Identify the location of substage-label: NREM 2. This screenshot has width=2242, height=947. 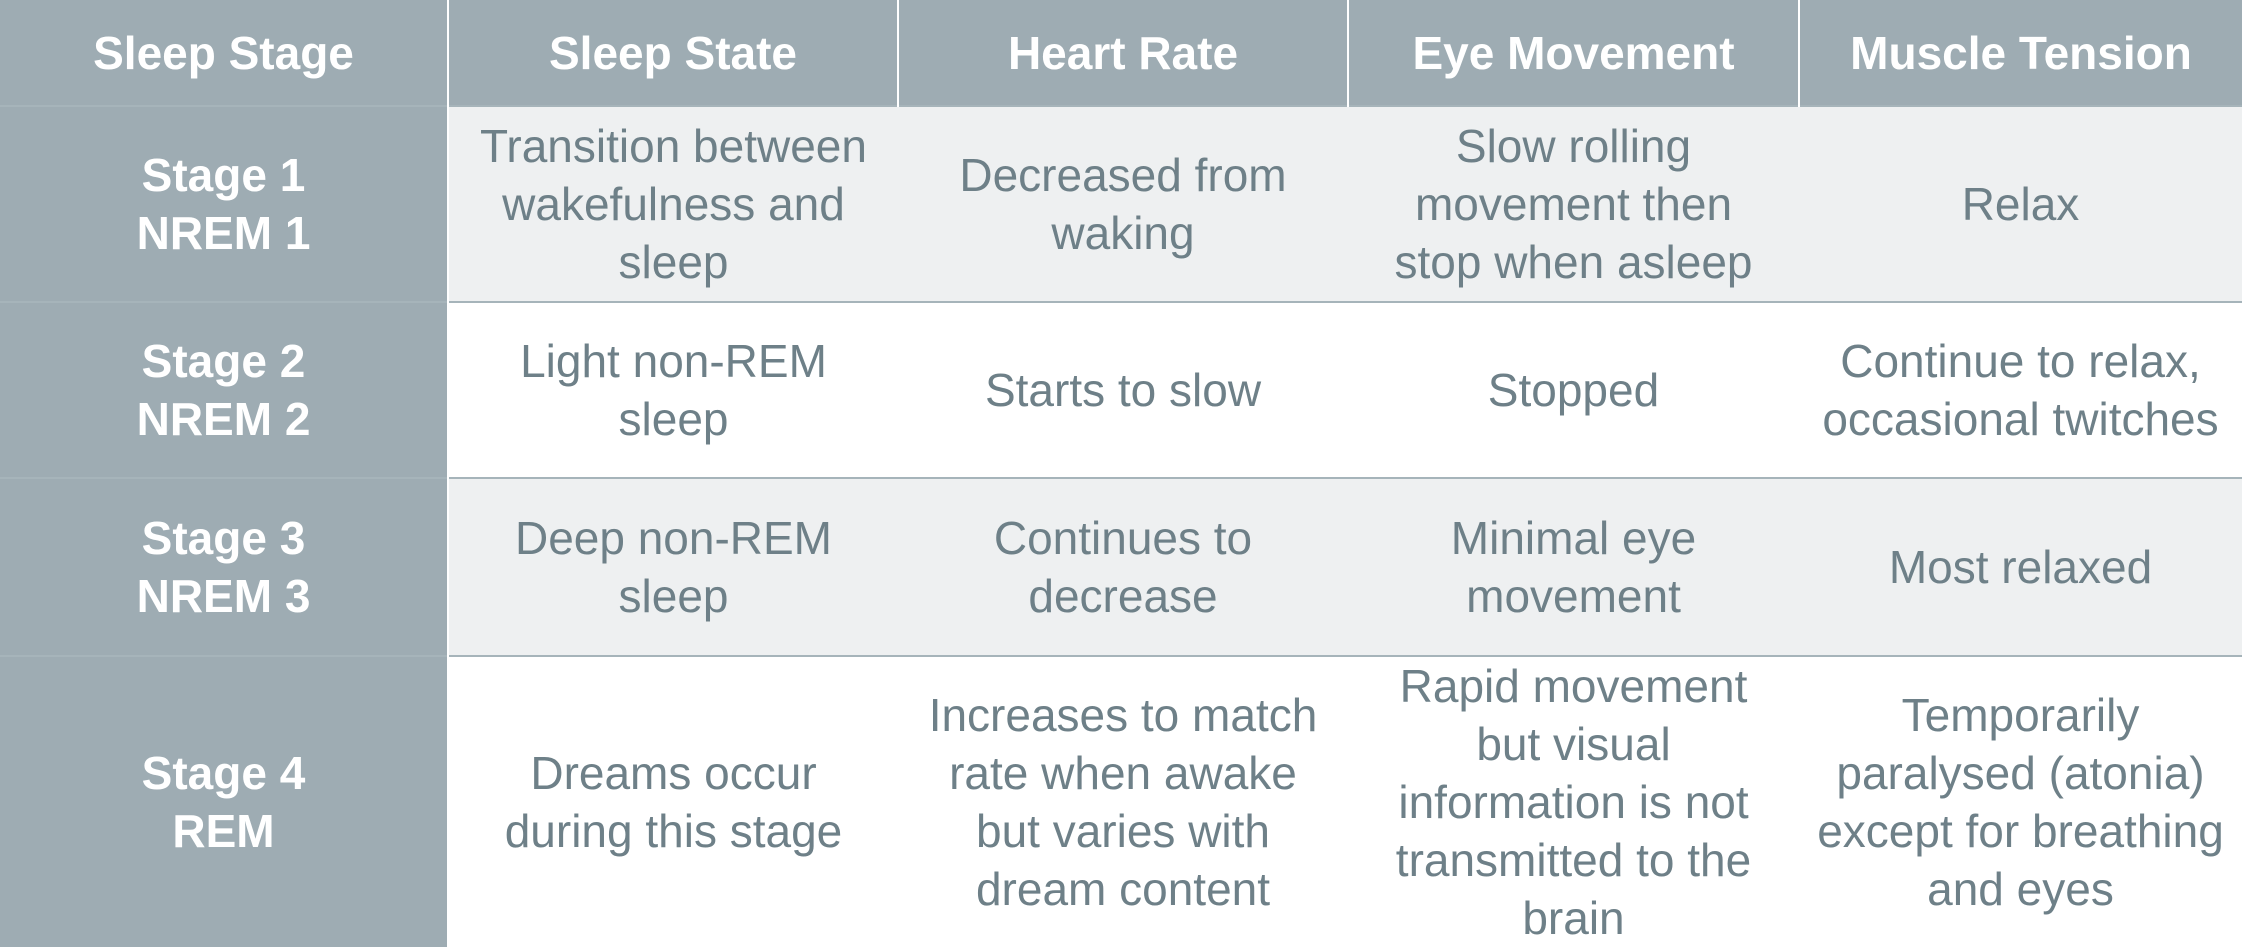
(223, 419).